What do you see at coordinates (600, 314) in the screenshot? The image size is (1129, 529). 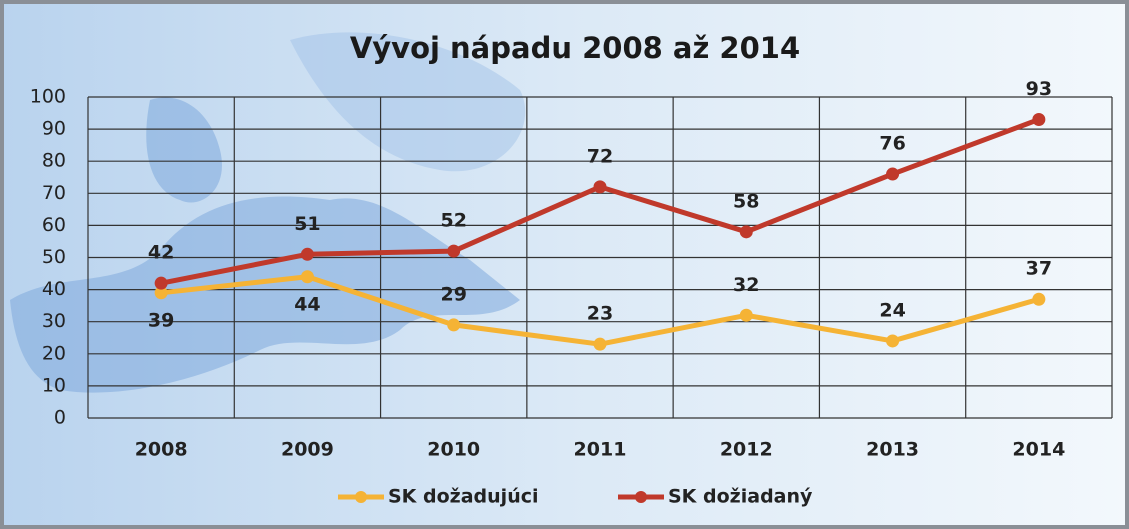 I see `data-label: 23` at bounding box center [600, 314].